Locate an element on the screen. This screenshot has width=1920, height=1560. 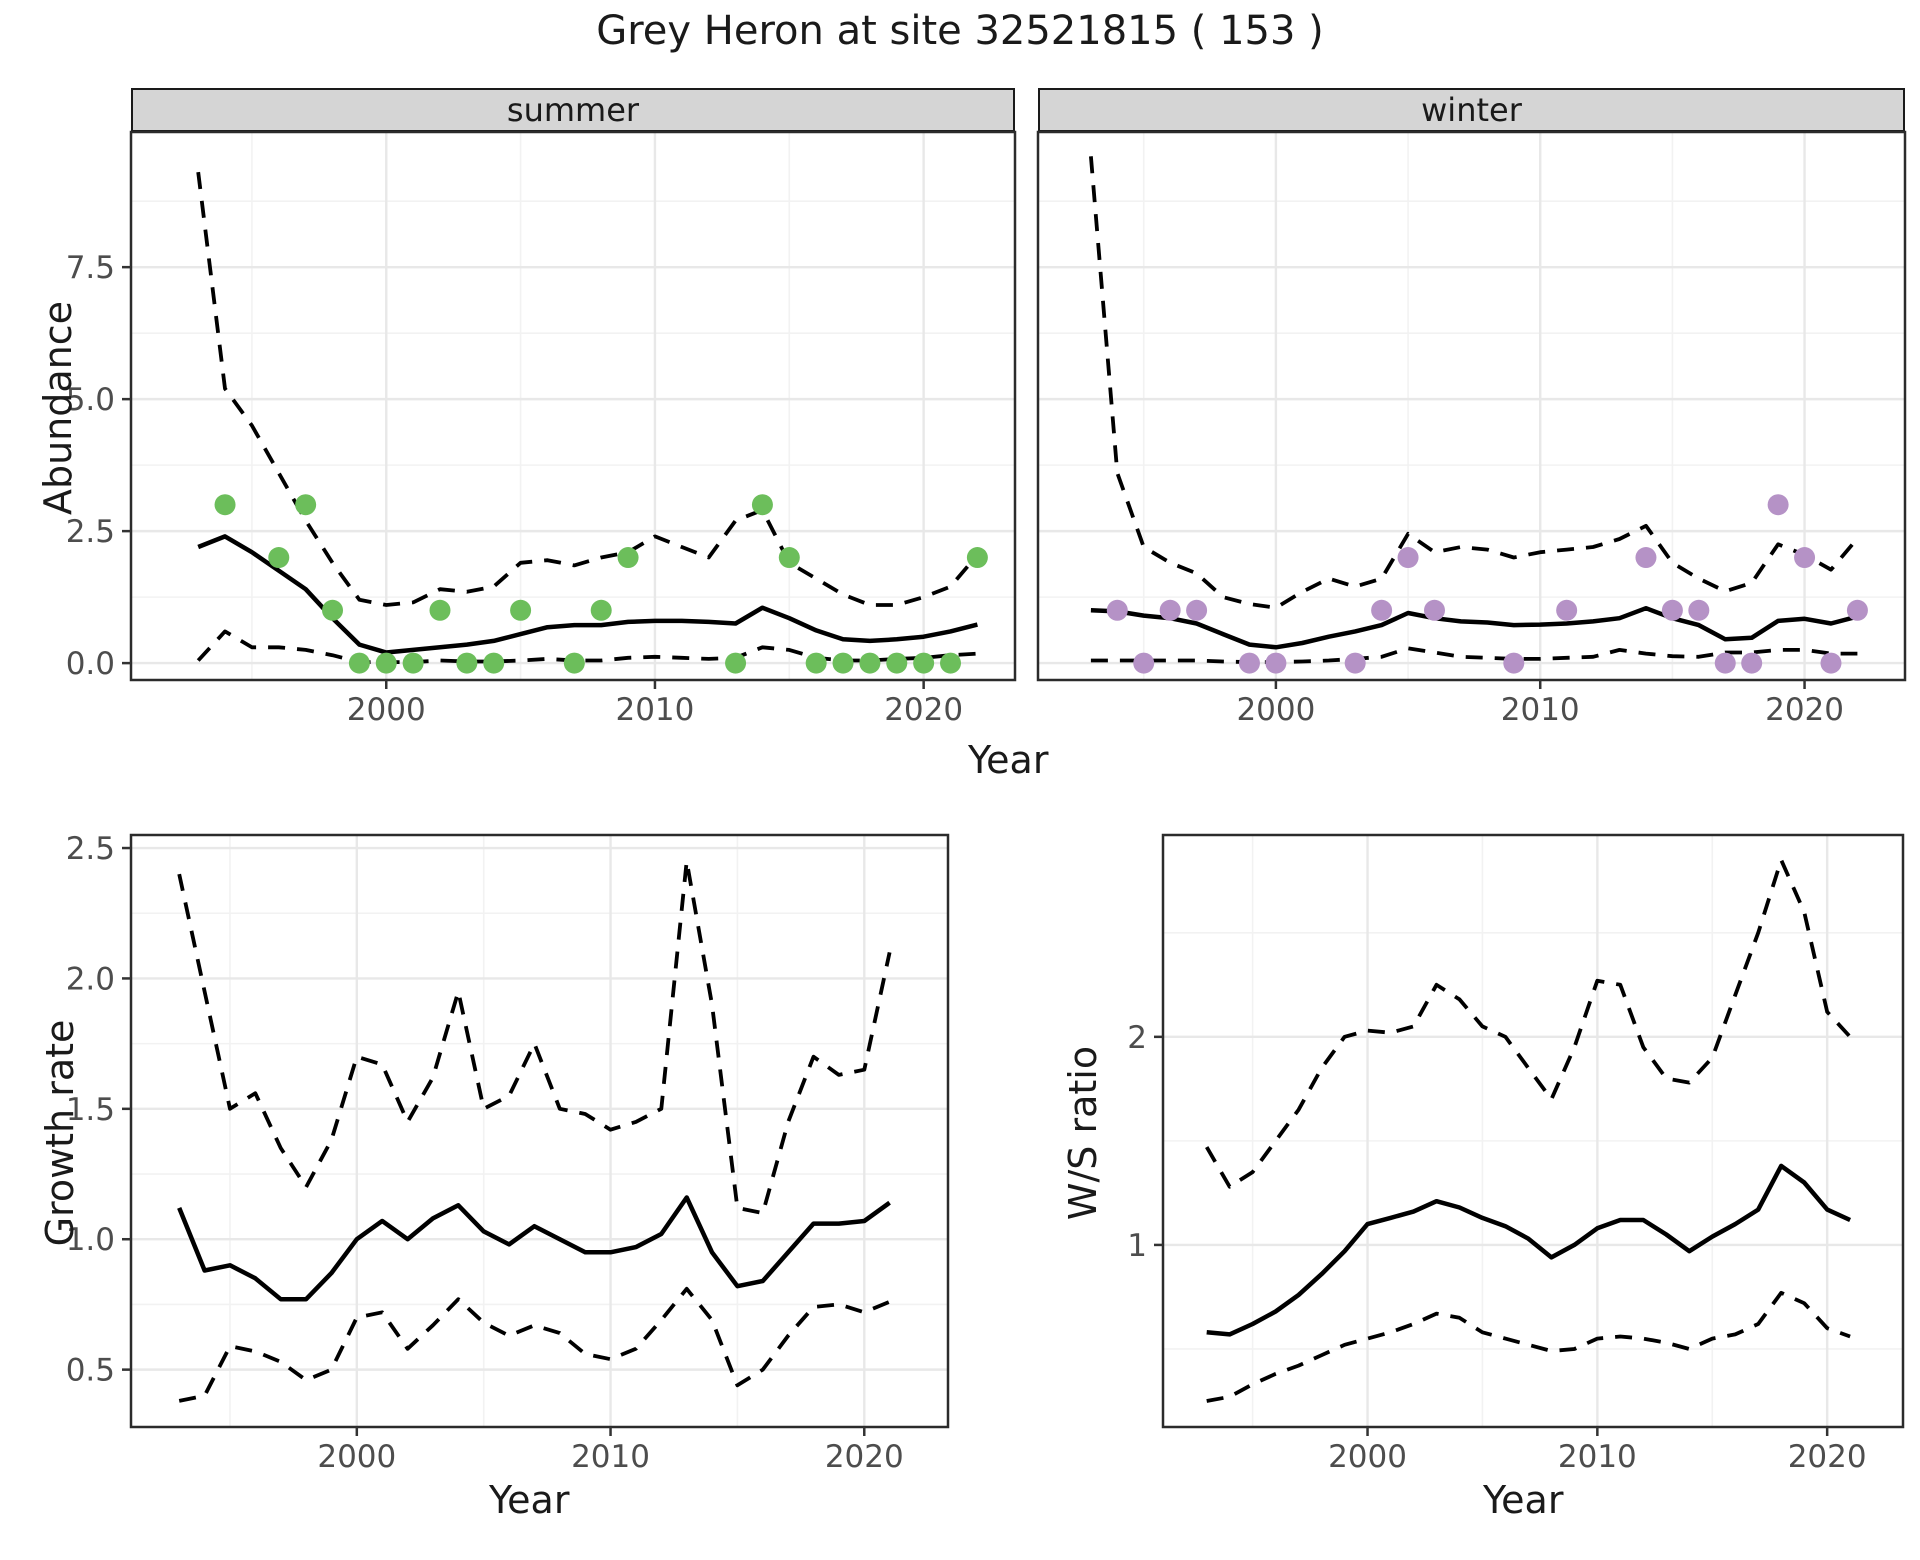
y-axis-title-growth-rate: Growth rate is located at coordinates (60, 1133).